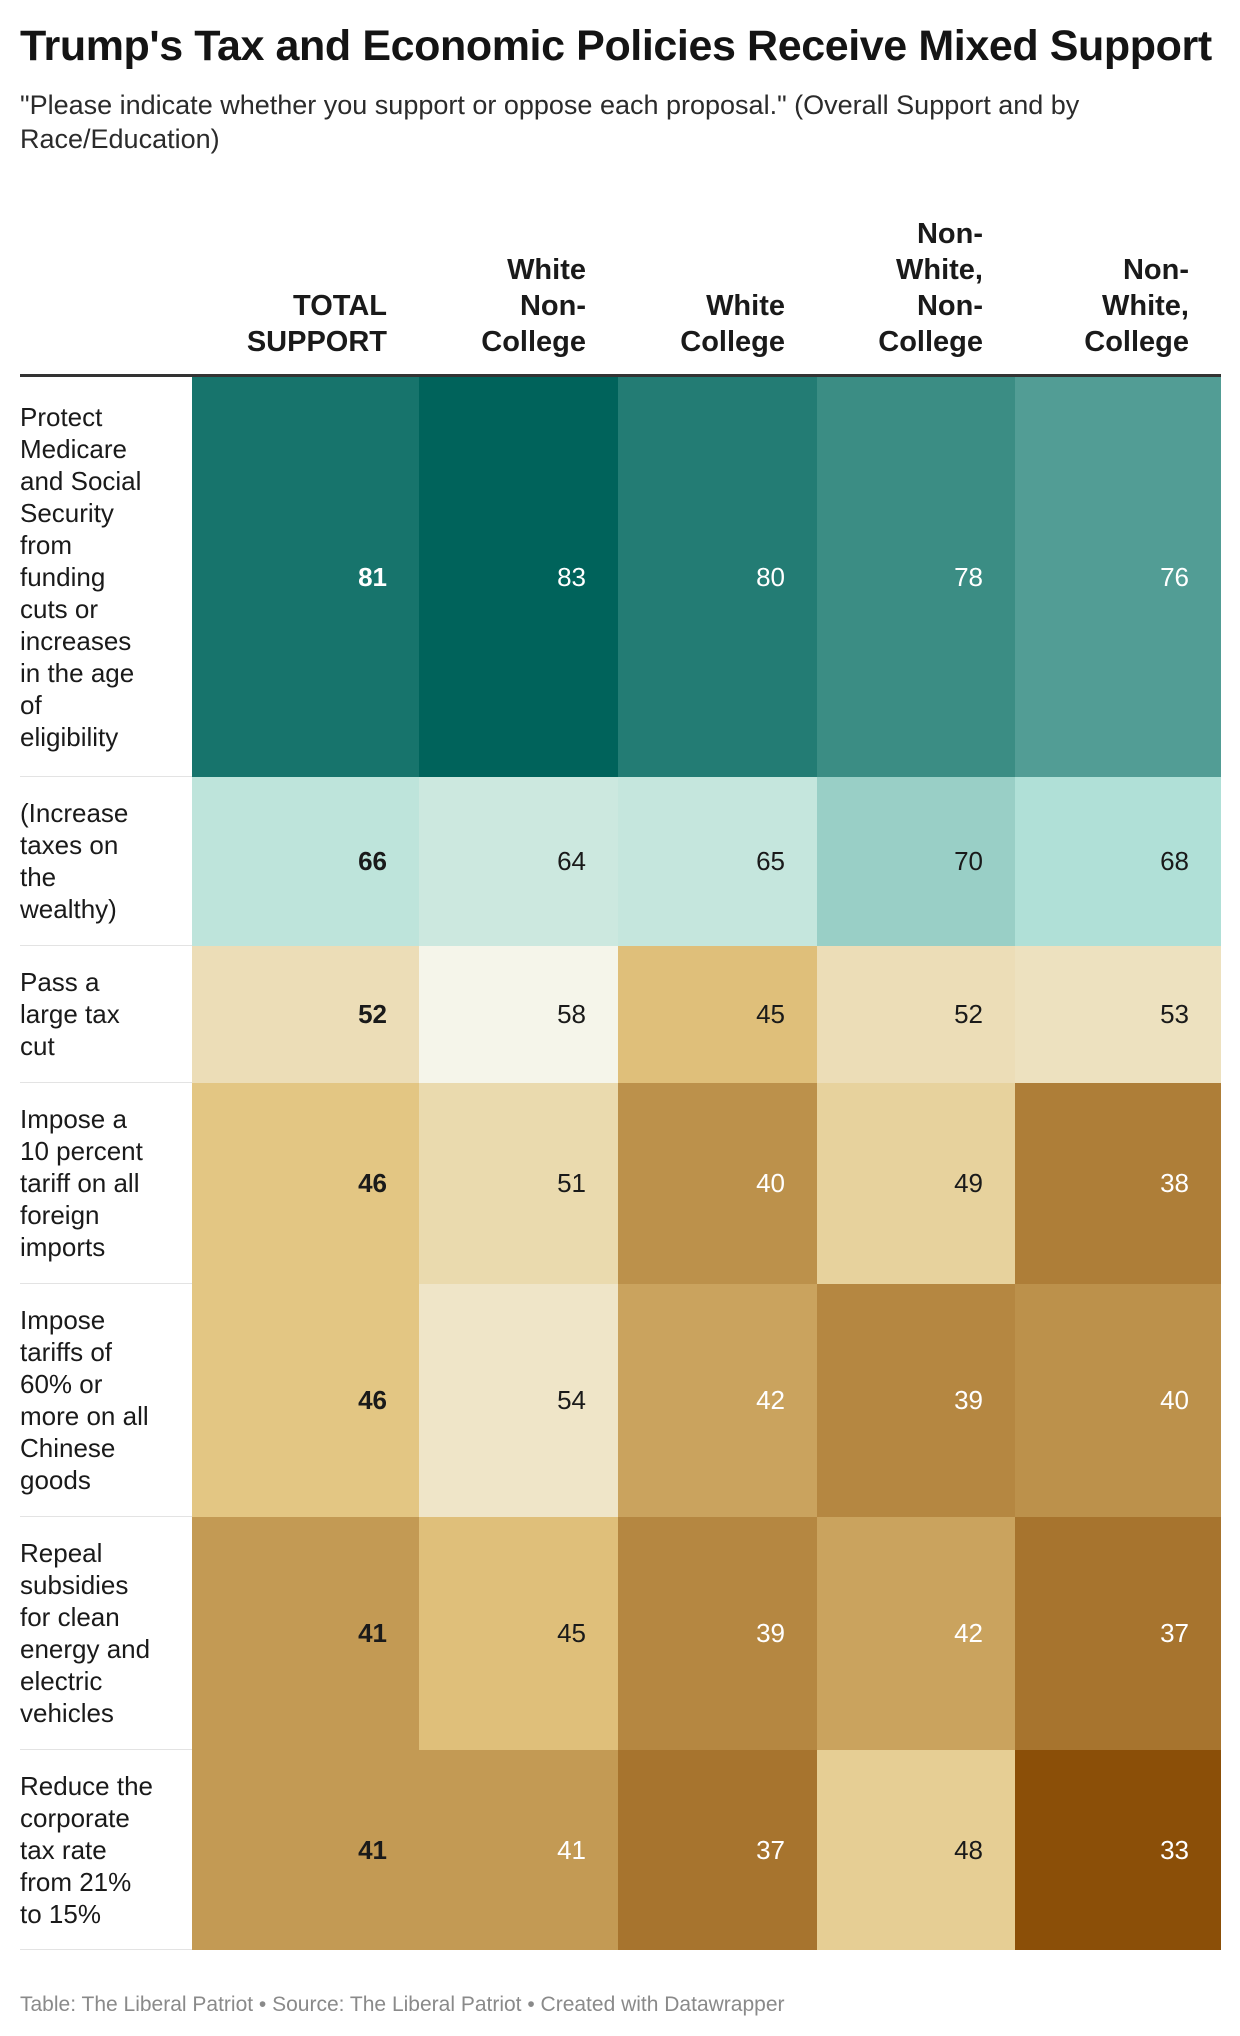 This screenshot has width=1240, height=2036. What do you see at coordinates (305, 577) in the screenshot?
I see `total-support-cell: 81` at bounding box center [305, 577].